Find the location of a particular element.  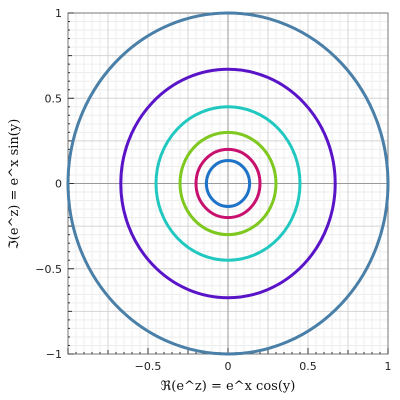

x-axis-label: ℜ(e^z) = e^x cos(y) is located at coordinates (228, 386).